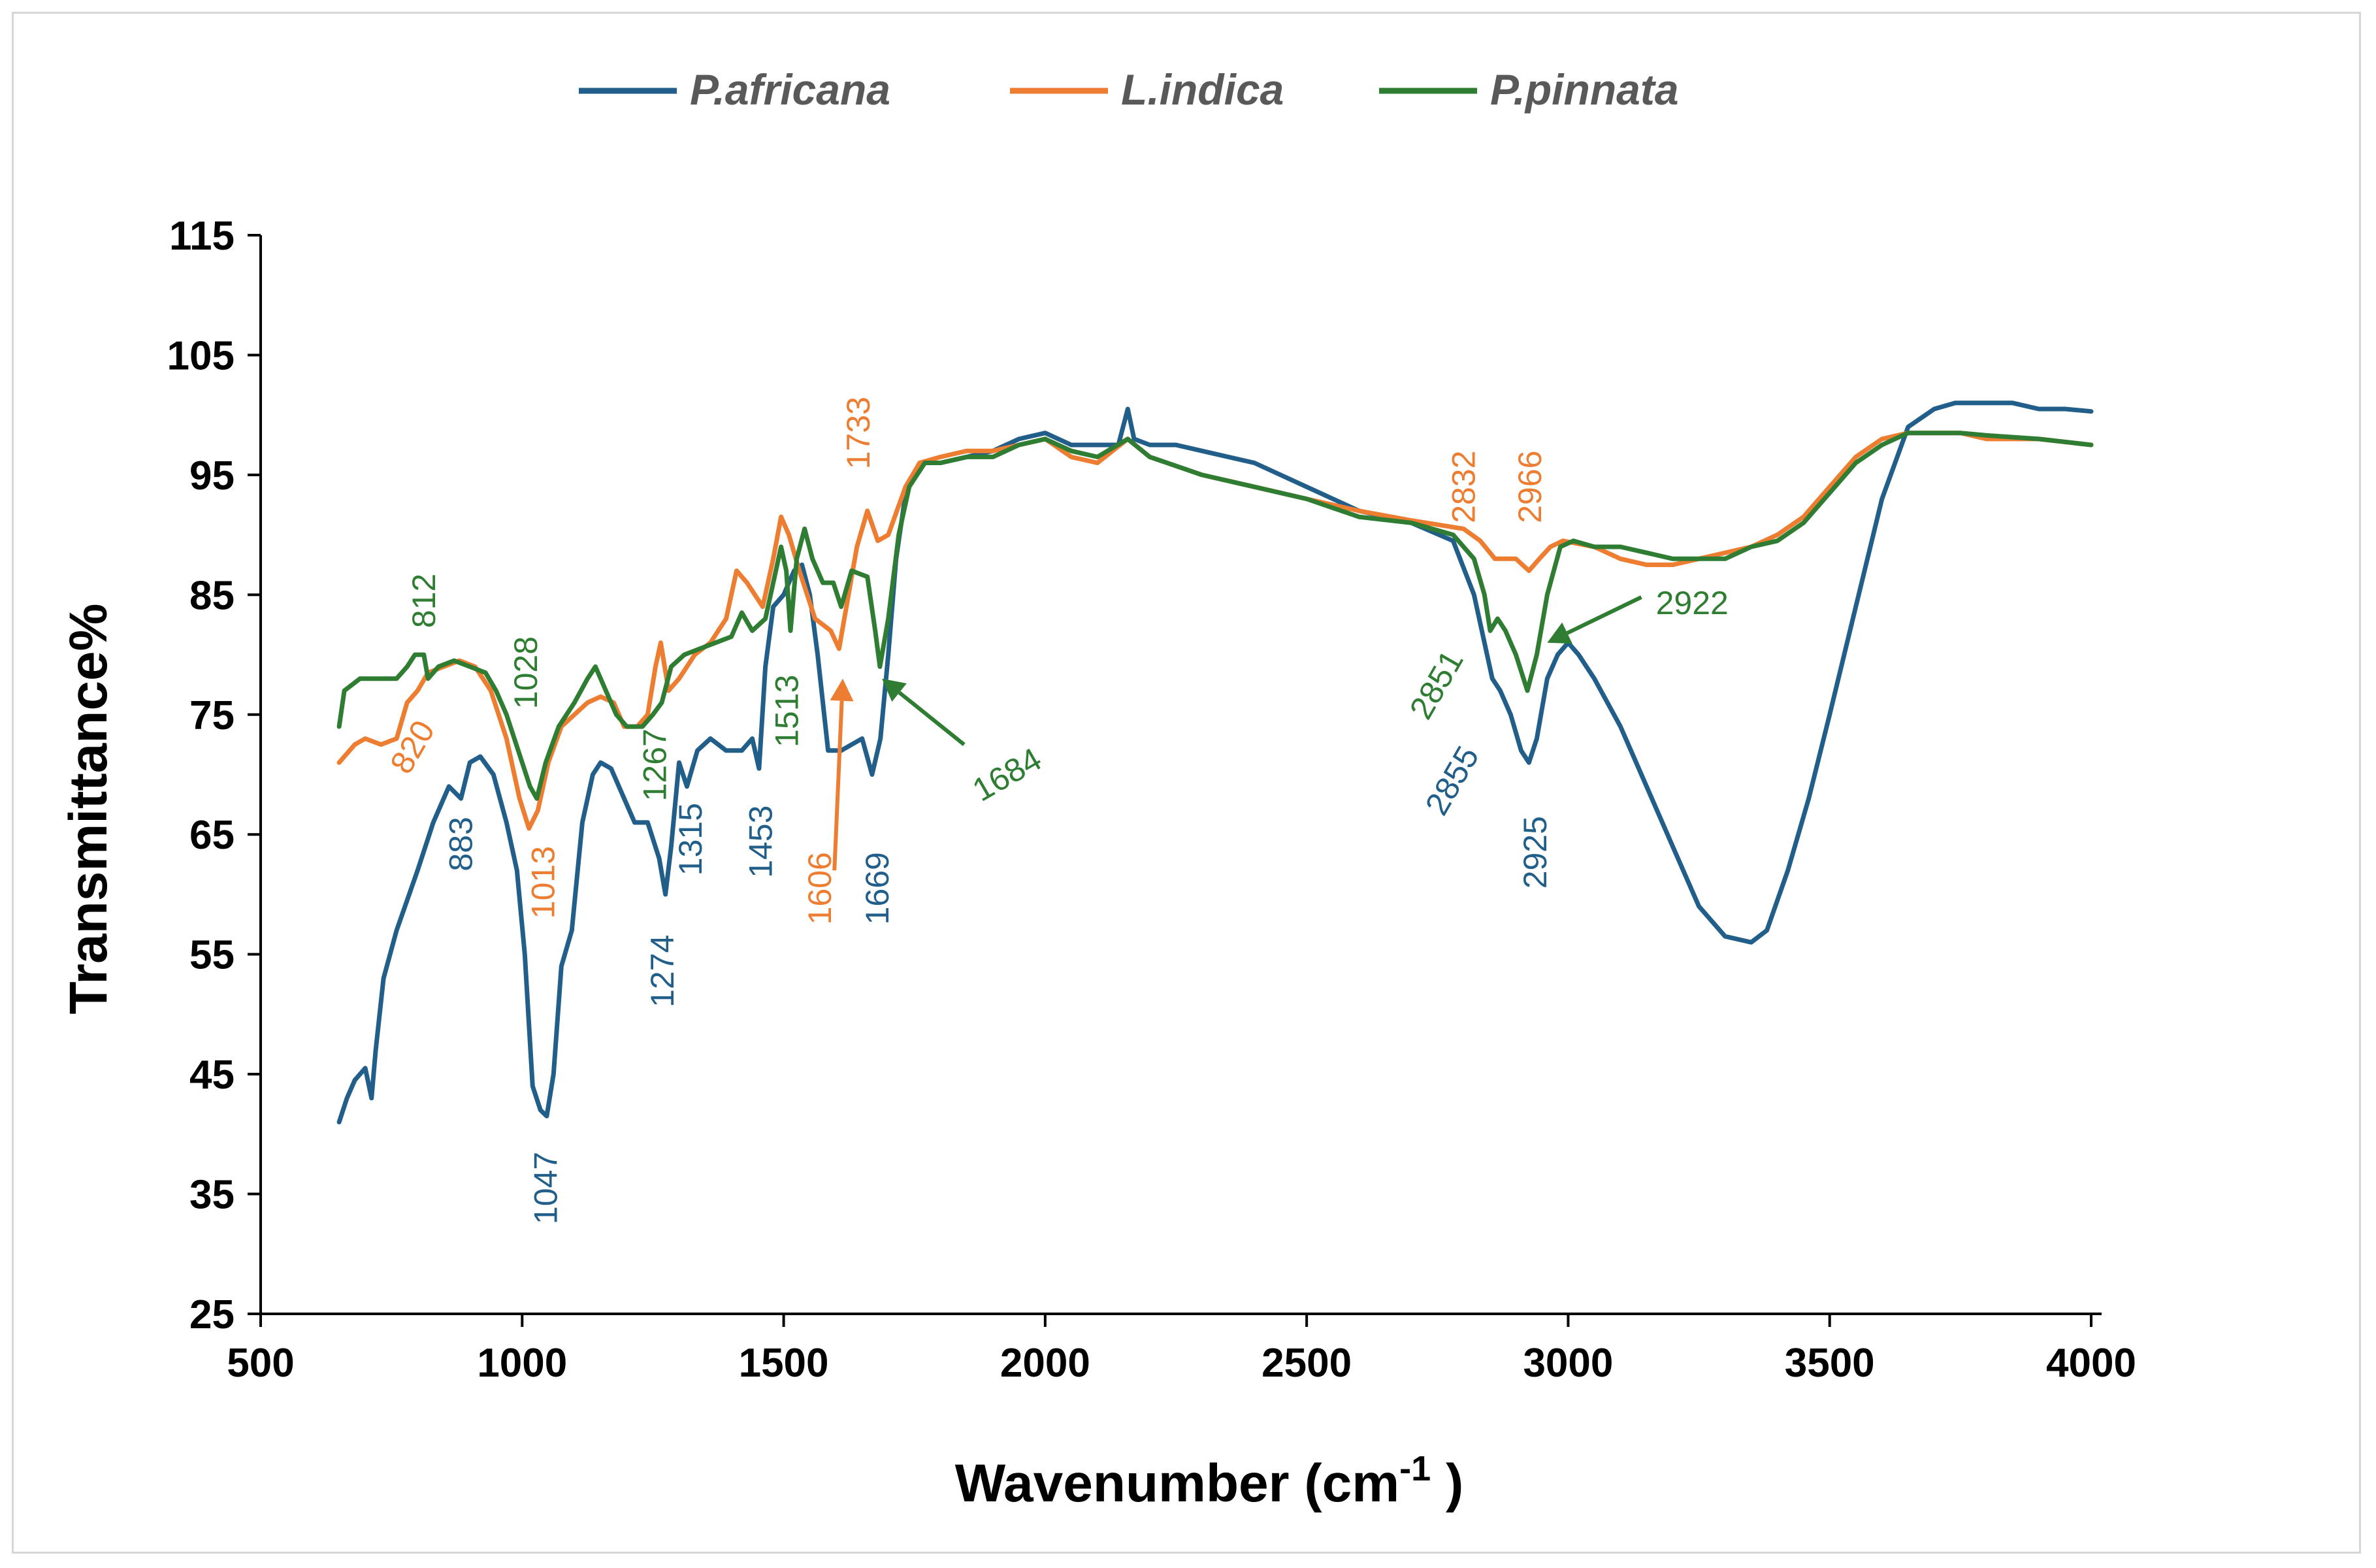  Describe the element at coordinates (1307, 1363) in the screenshot. I see `x-tick-label: 2500` at that location.